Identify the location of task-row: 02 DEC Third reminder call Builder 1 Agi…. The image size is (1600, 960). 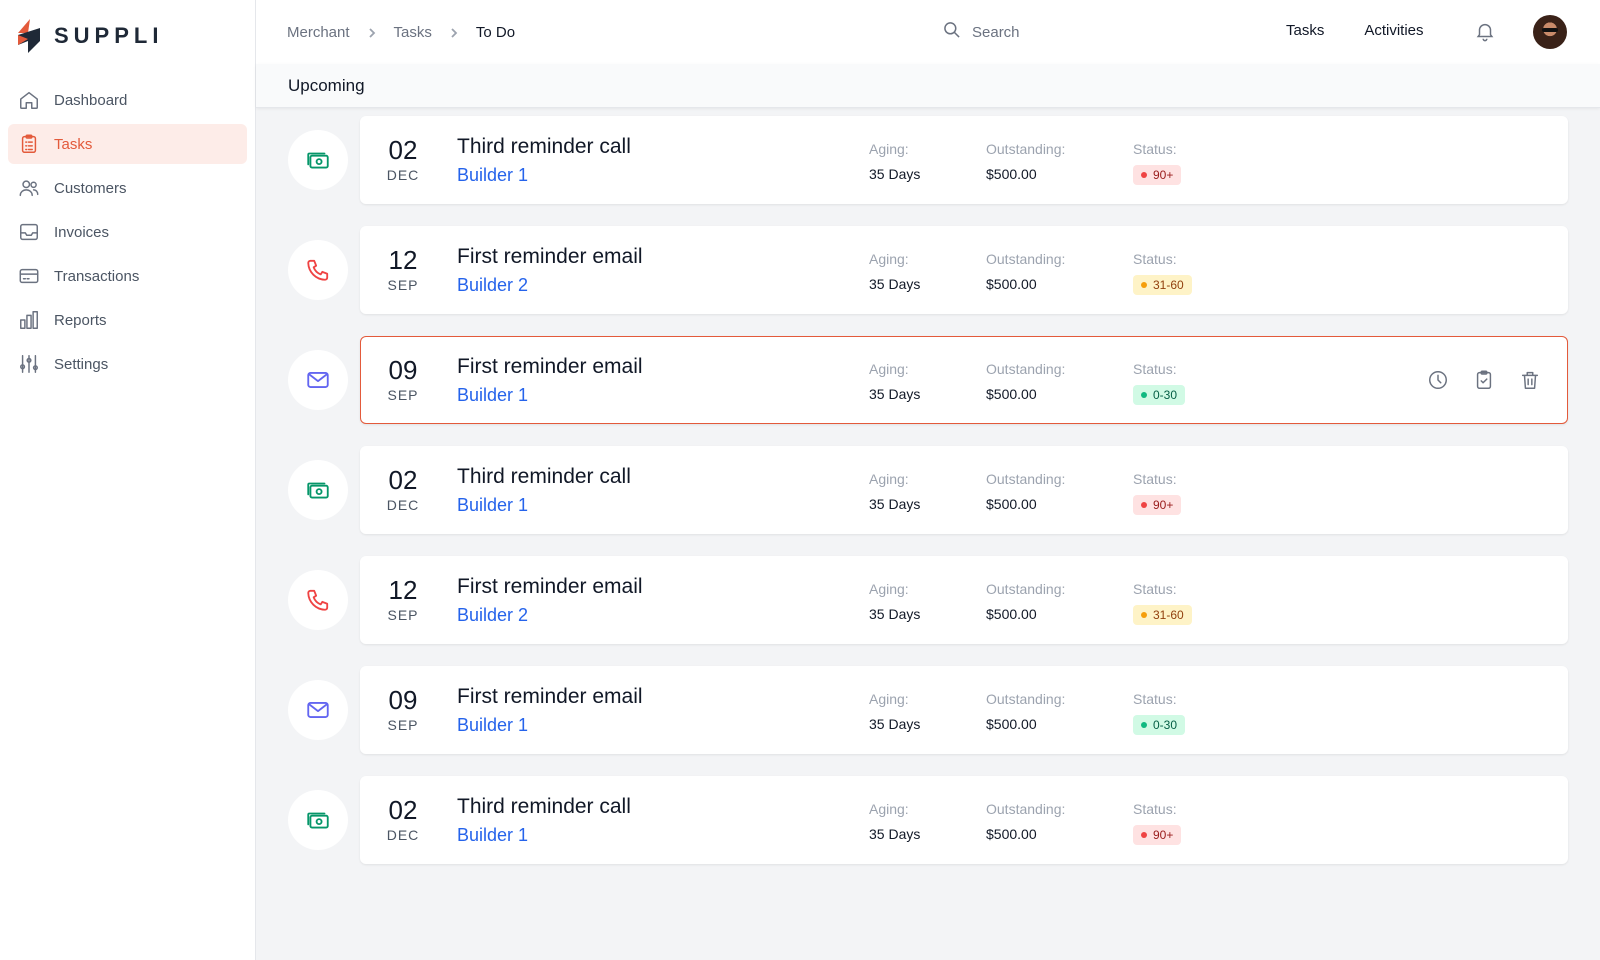
(930, 490).